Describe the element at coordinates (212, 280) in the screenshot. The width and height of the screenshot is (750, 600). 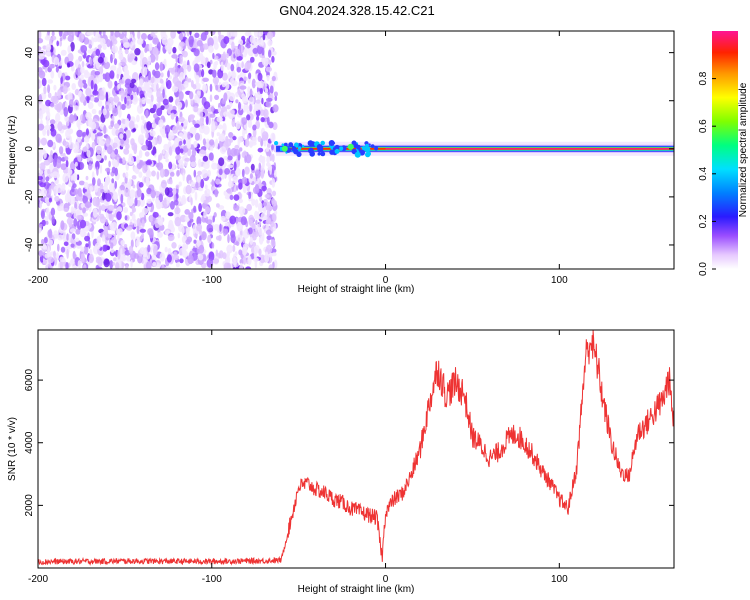
I see `x-tick-label: -100` at that location.